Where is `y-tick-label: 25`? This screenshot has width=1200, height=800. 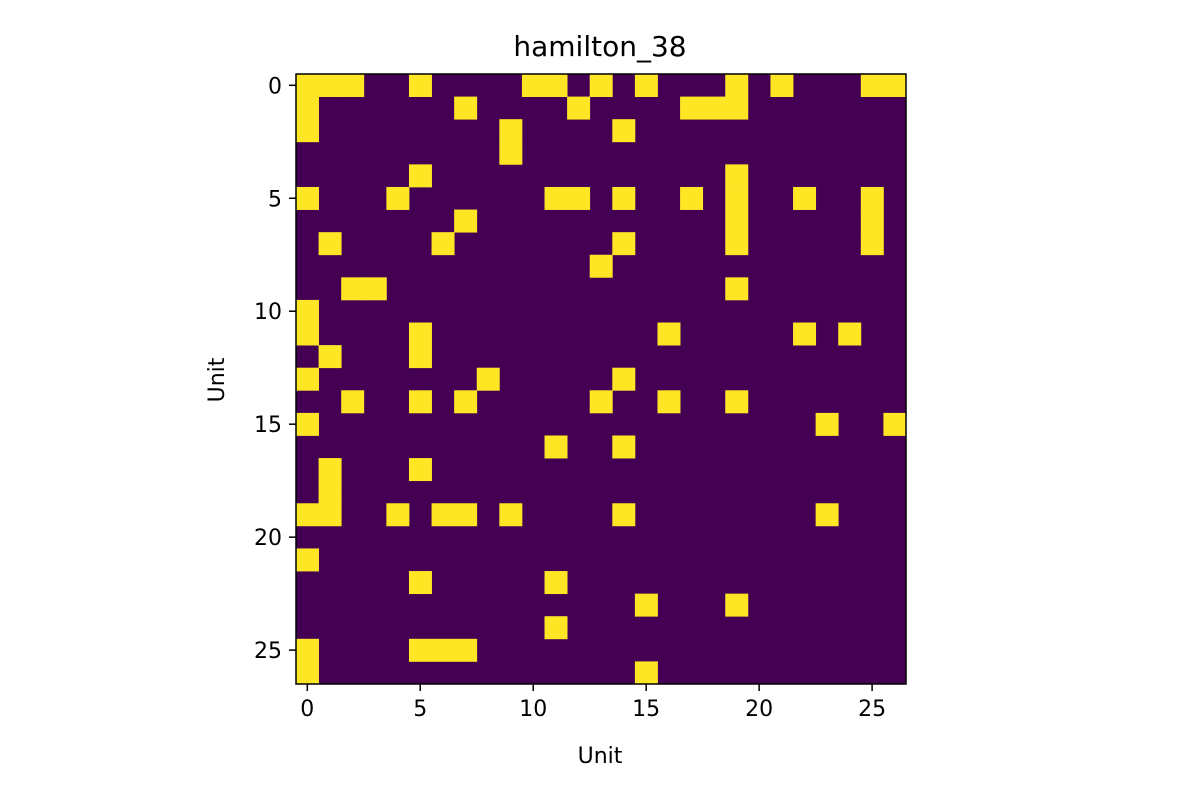
y-tick-label: 25 is located at coordinates (268, 651).